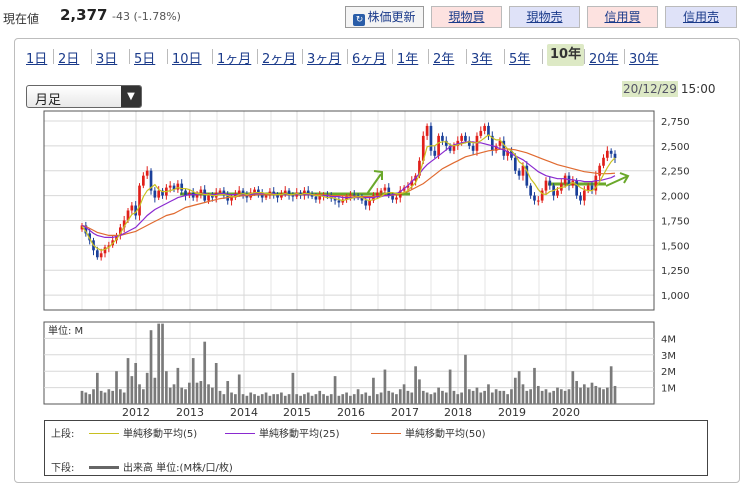 The height and width of the screenshot is (483, 749). Describe the element at coordinates (63, 434) in the screenshot. I see `legend-upper-label: 上段:` at that location.